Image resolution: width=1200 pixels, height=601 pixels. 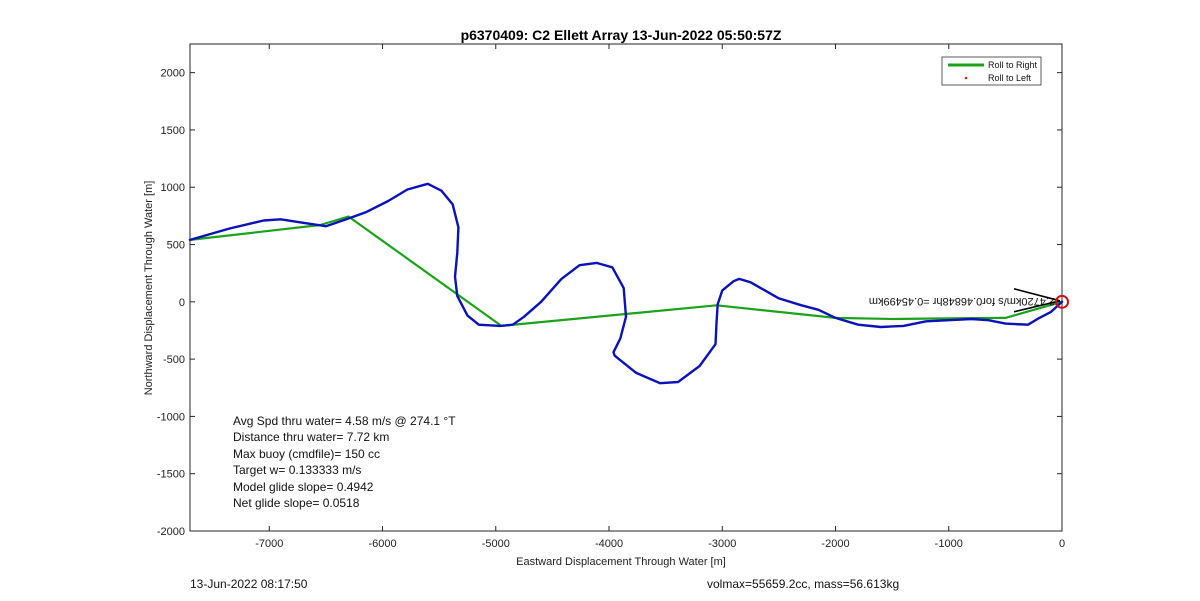 I want to click on leg-annotation: 2.4720km/s for0.46848hr =0.45499km, so click(x=962, y=301).